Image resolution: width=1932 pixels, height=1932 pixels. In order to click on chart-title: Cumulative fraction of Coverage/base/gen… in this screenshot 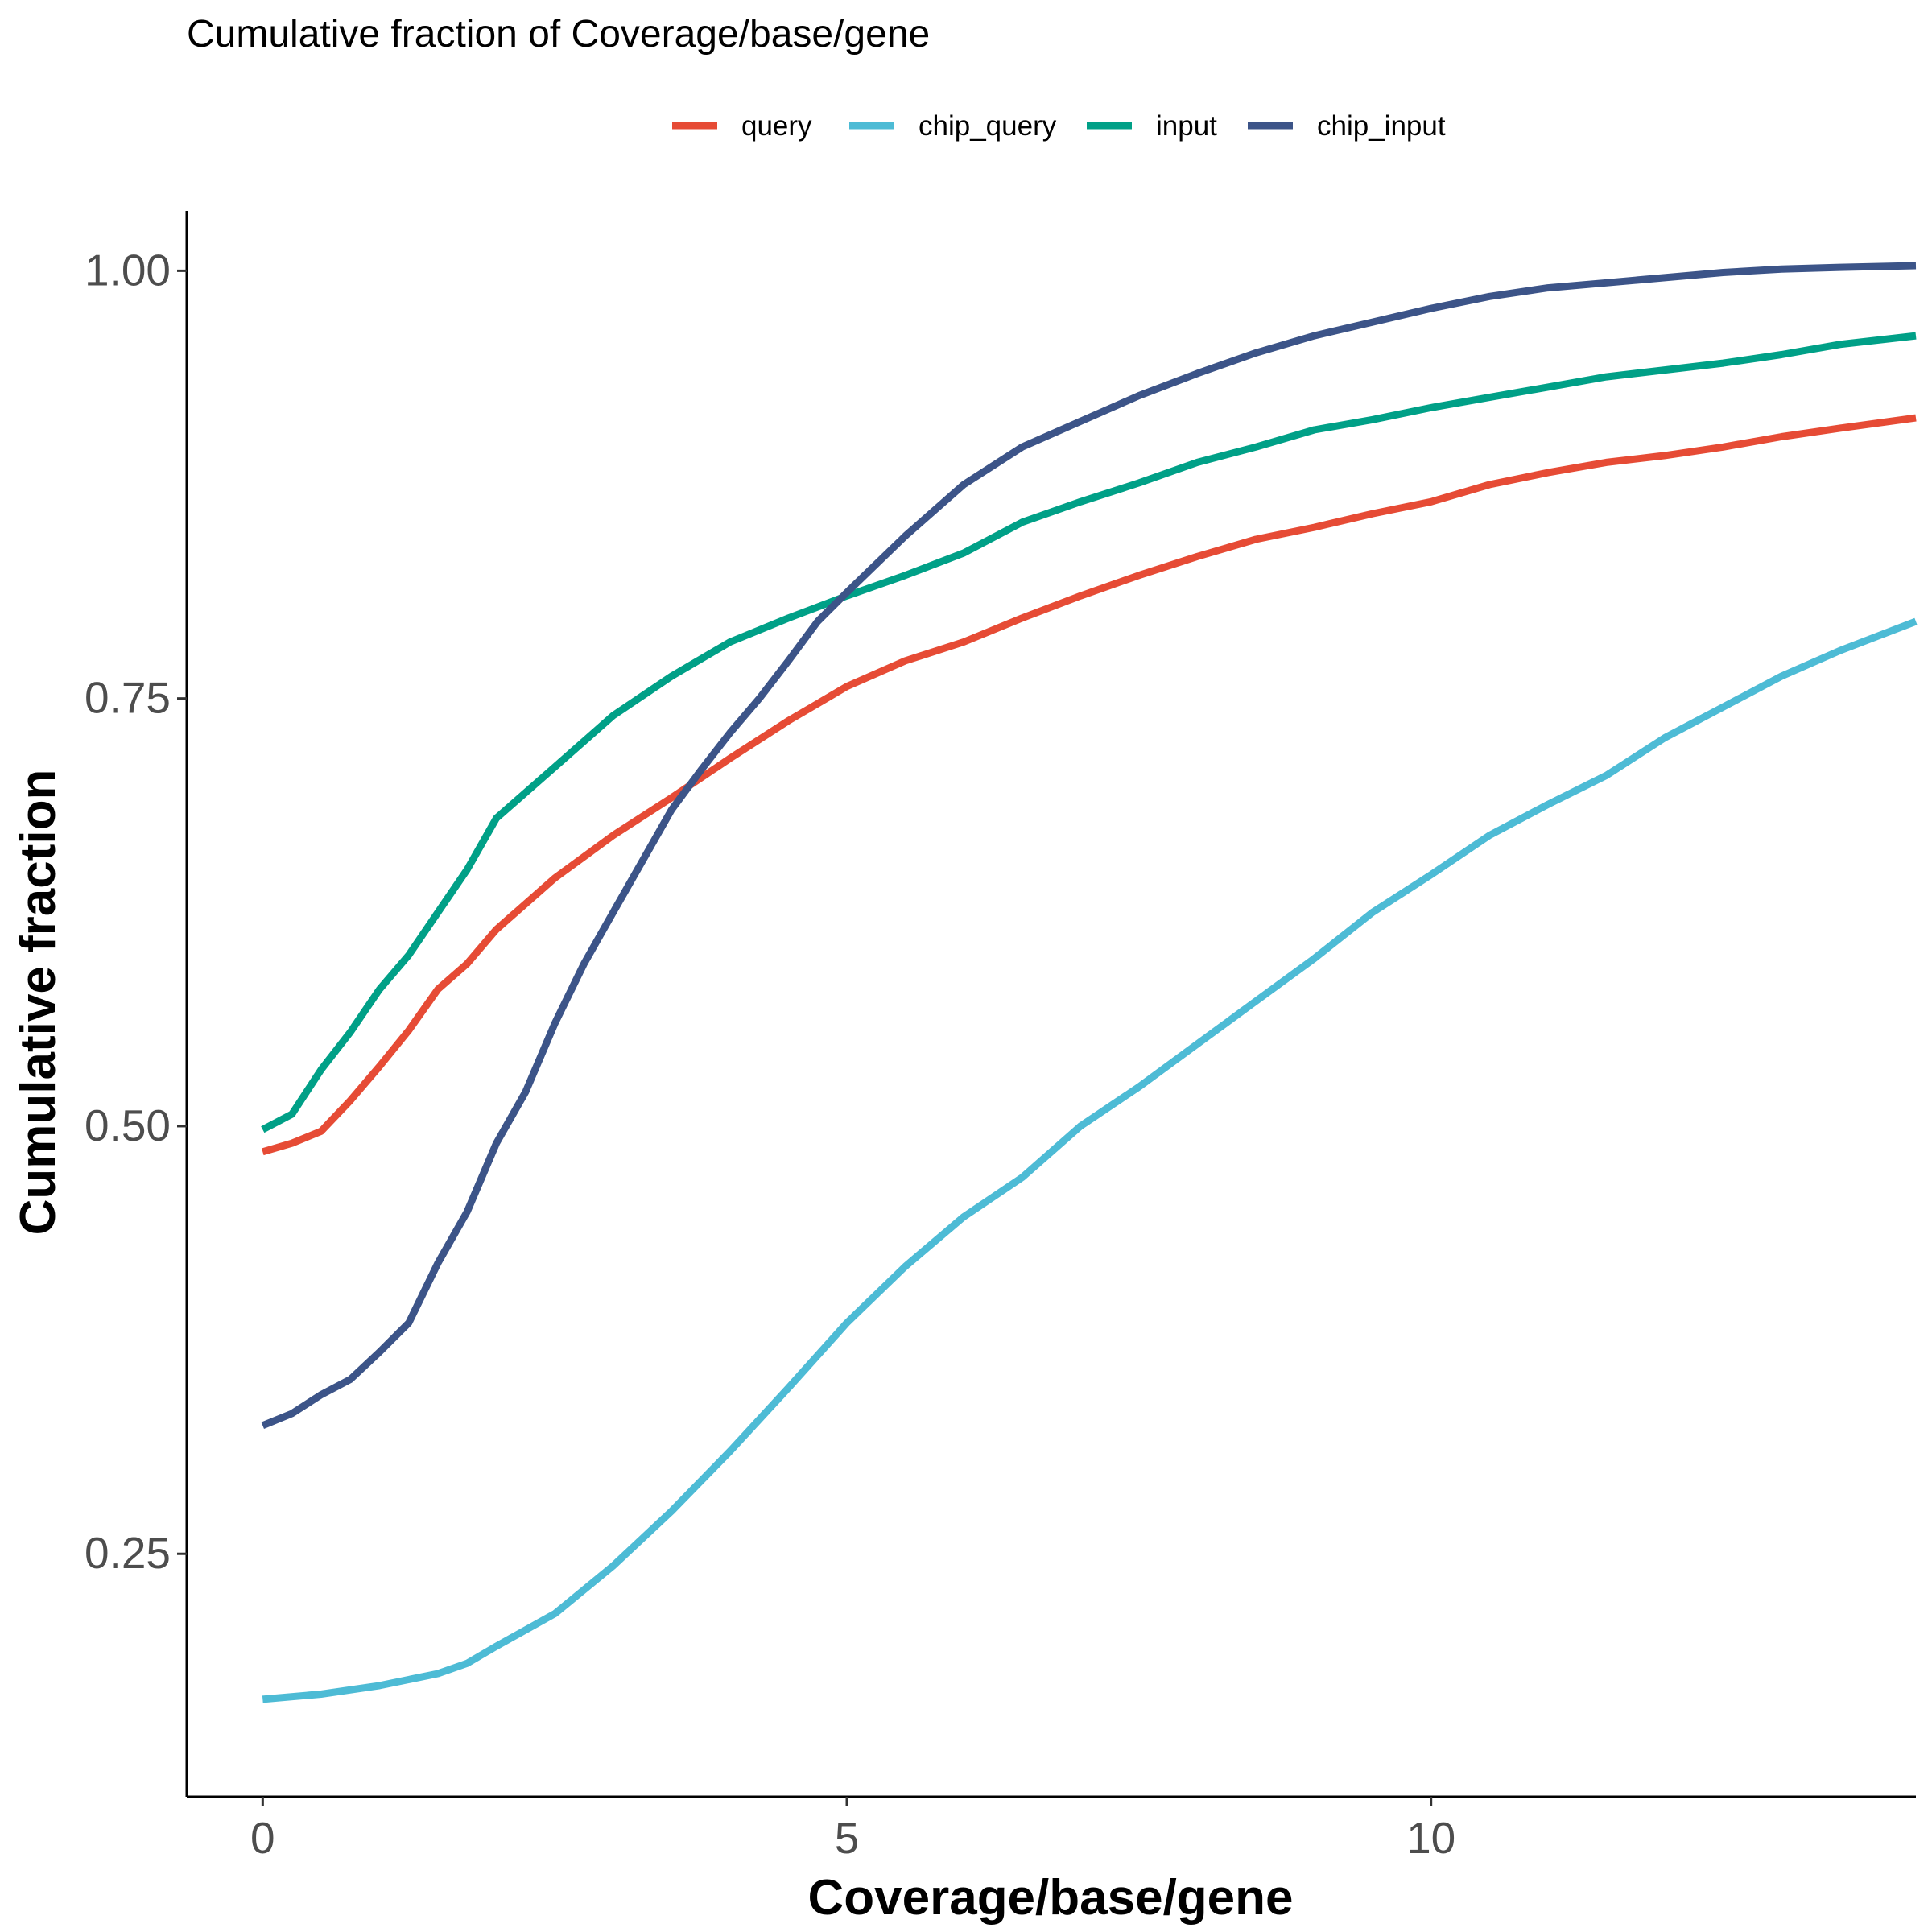, I will do `click(558, 34)`.